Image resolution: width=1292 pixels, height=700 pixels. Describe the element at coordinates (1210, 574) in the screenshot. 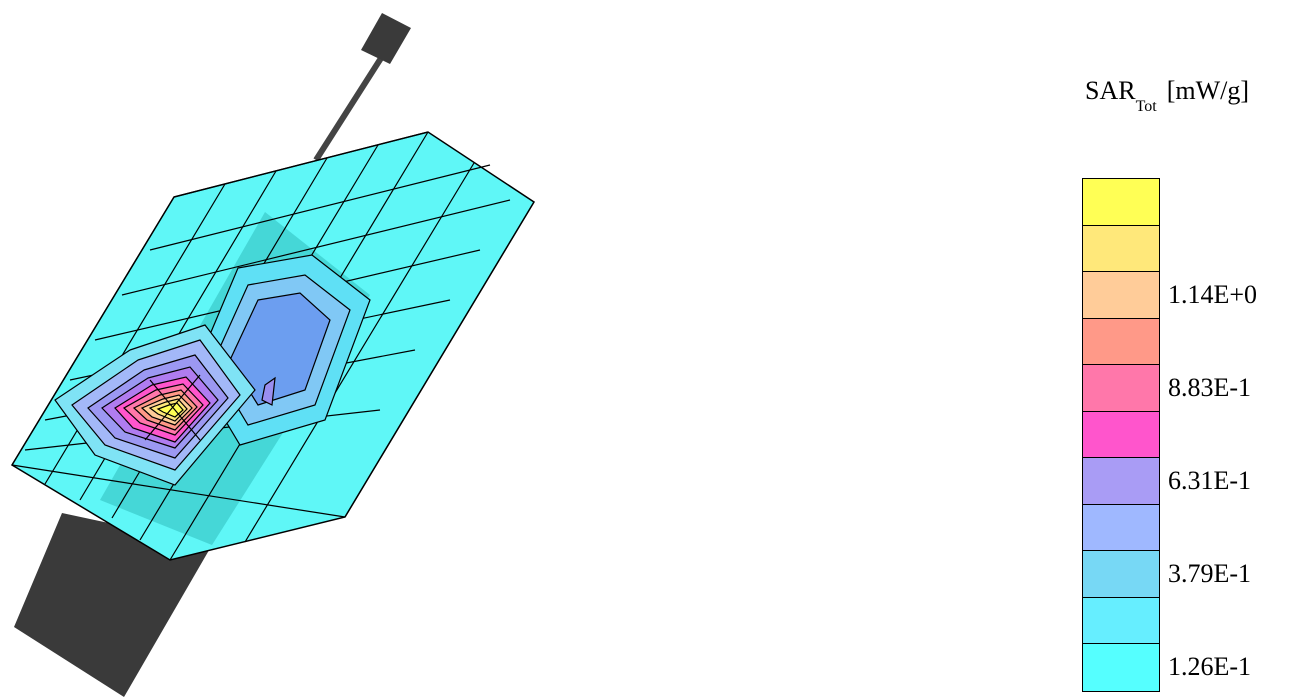

I see `legend-tick-label: 3.79E-1` at that location.